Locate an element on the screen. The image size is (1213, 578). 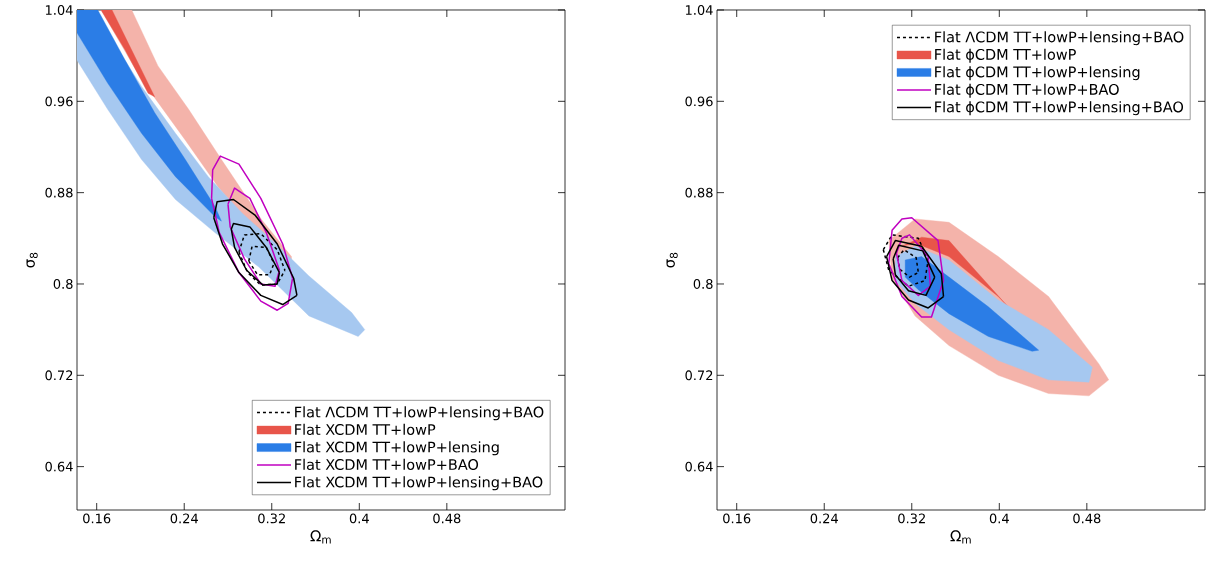
legend-label: Flat ϕCDM TT+lowP+lensing is located at coordinates (1037, 73).